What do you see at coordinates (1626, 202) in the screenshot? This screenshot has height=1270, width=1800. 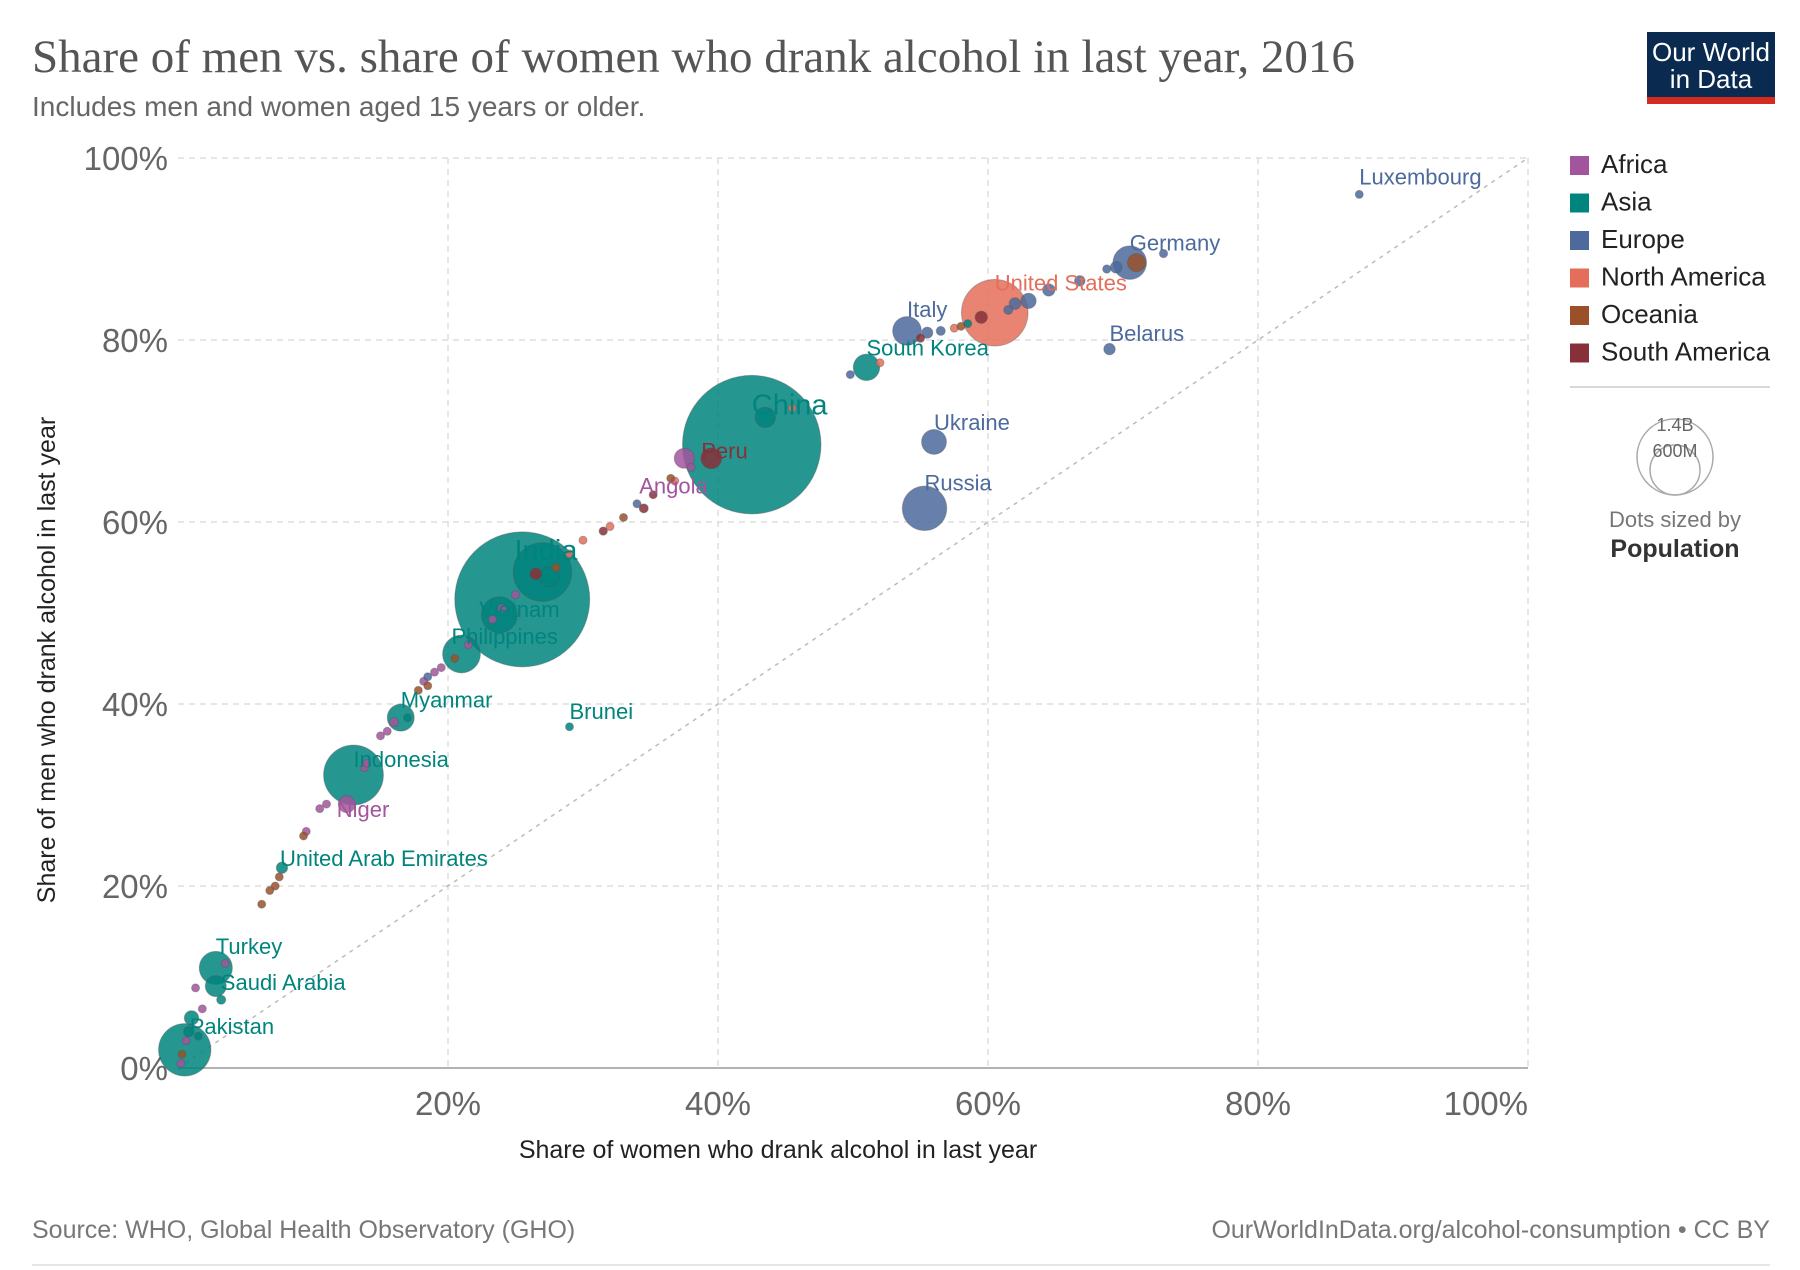 I see `legend-item-label: Asia` at bounding box center [1626, 202].